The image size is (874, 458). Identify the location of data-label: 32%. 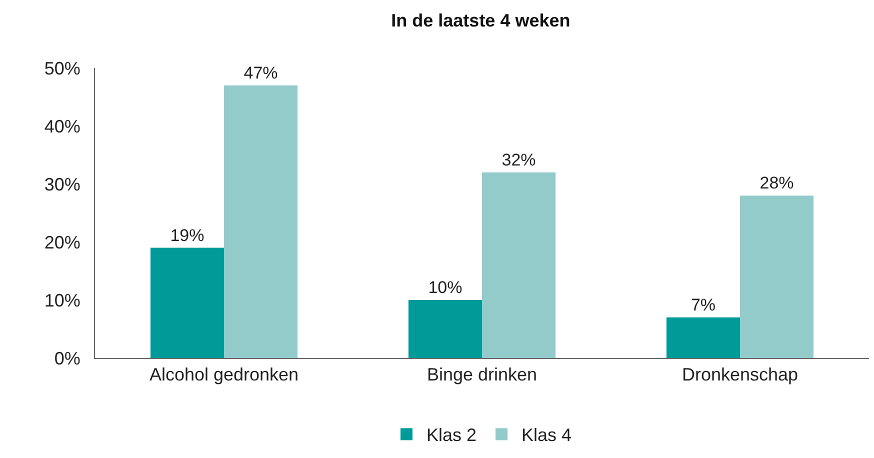
(519, 160).